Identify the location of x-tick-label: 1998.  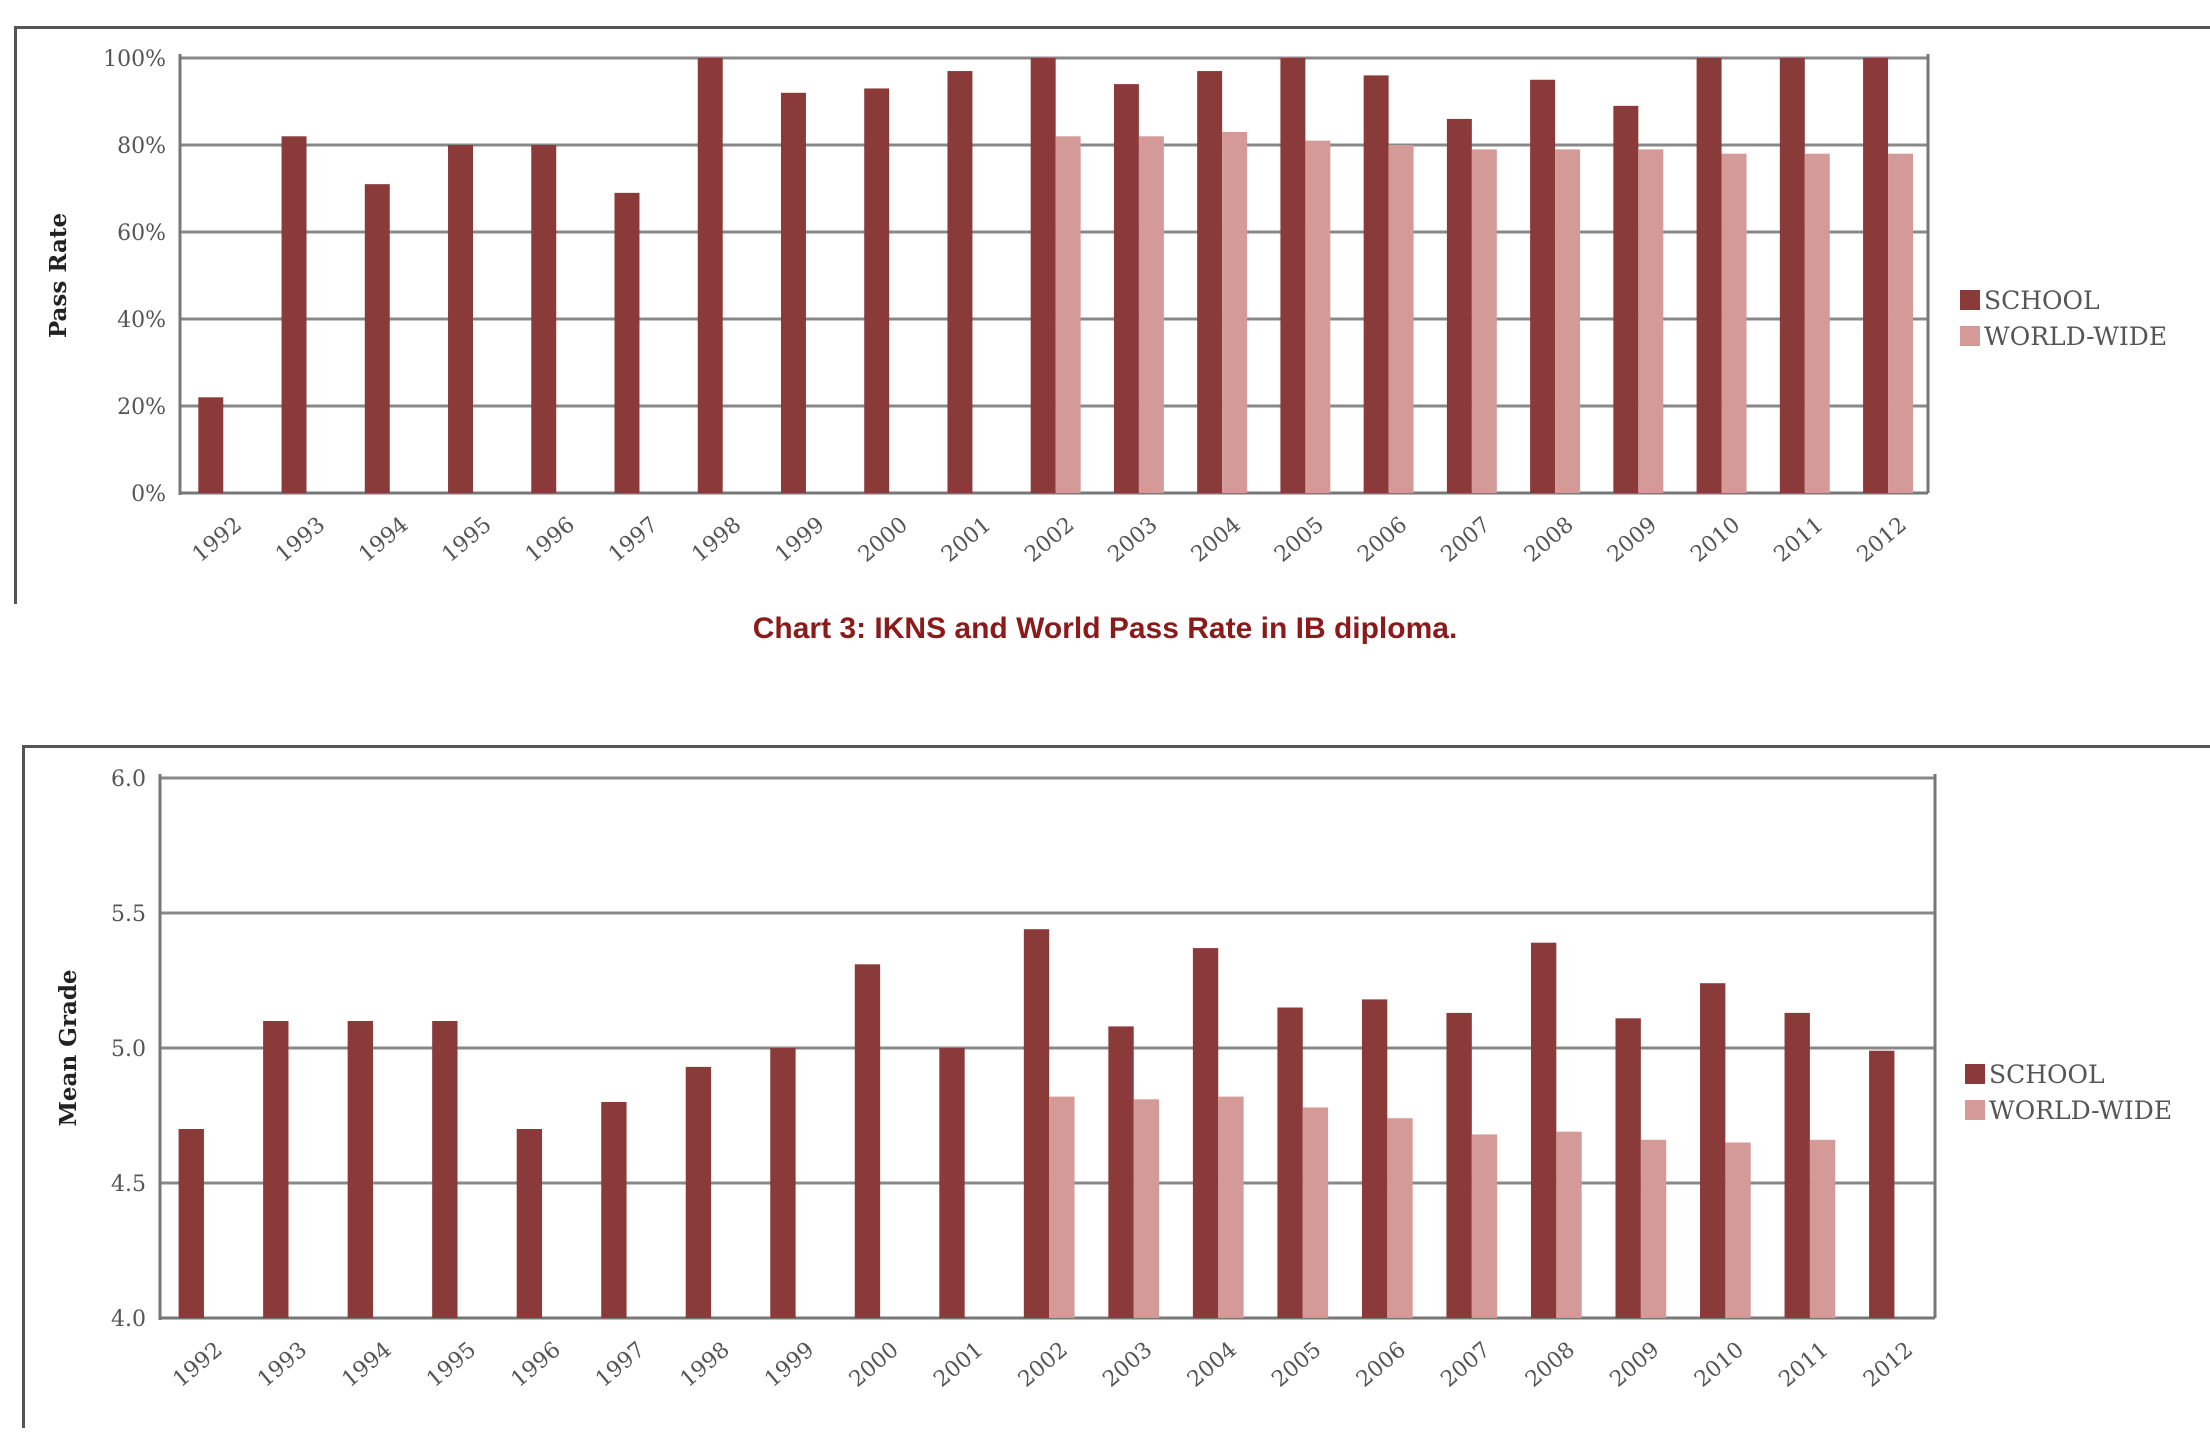
(705, 1364).